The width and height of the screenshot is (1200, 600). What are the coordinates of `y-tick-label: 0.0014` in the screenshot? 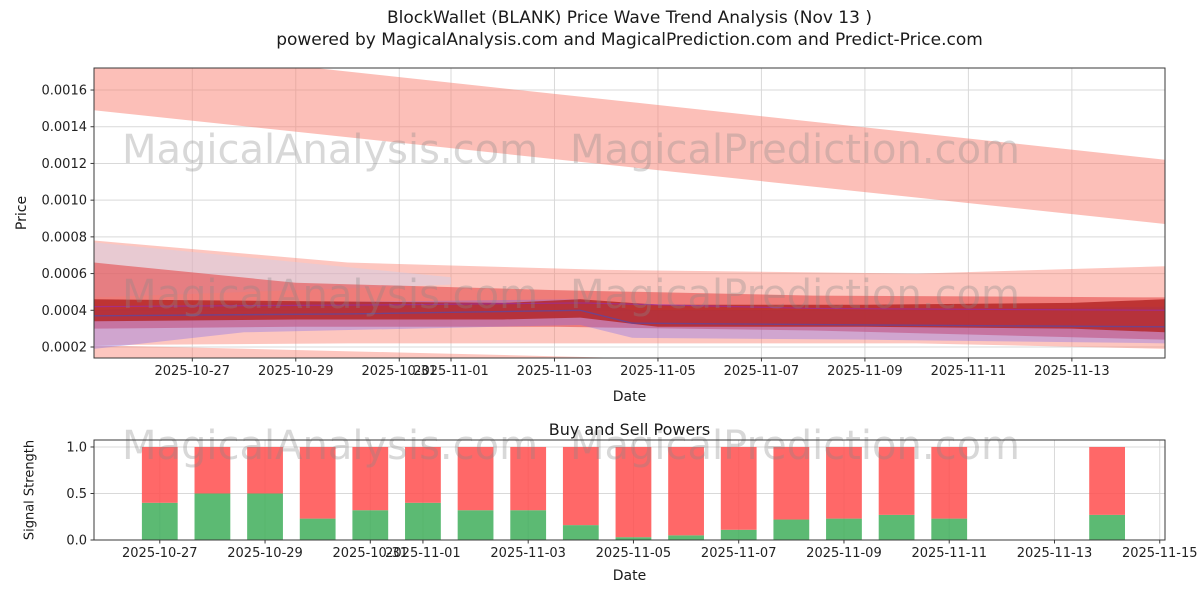 It's located at (65, 127).